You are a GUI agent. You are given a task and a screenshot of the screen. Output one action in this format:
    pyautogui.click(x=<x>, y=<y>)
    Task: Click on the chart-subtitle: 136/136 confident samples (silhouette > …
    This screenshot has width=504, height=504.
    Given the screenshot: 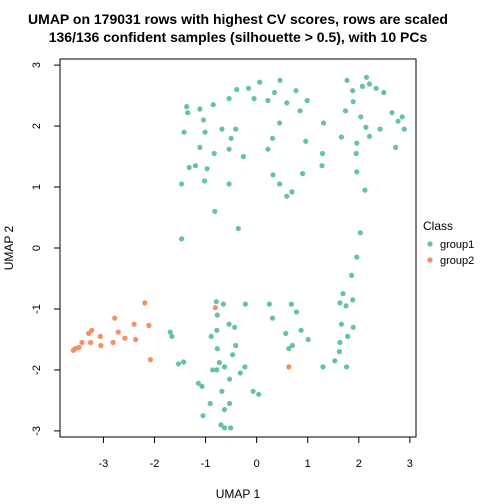 What is the action you would take?
    pyautogui.click(x=238, y=37)
    